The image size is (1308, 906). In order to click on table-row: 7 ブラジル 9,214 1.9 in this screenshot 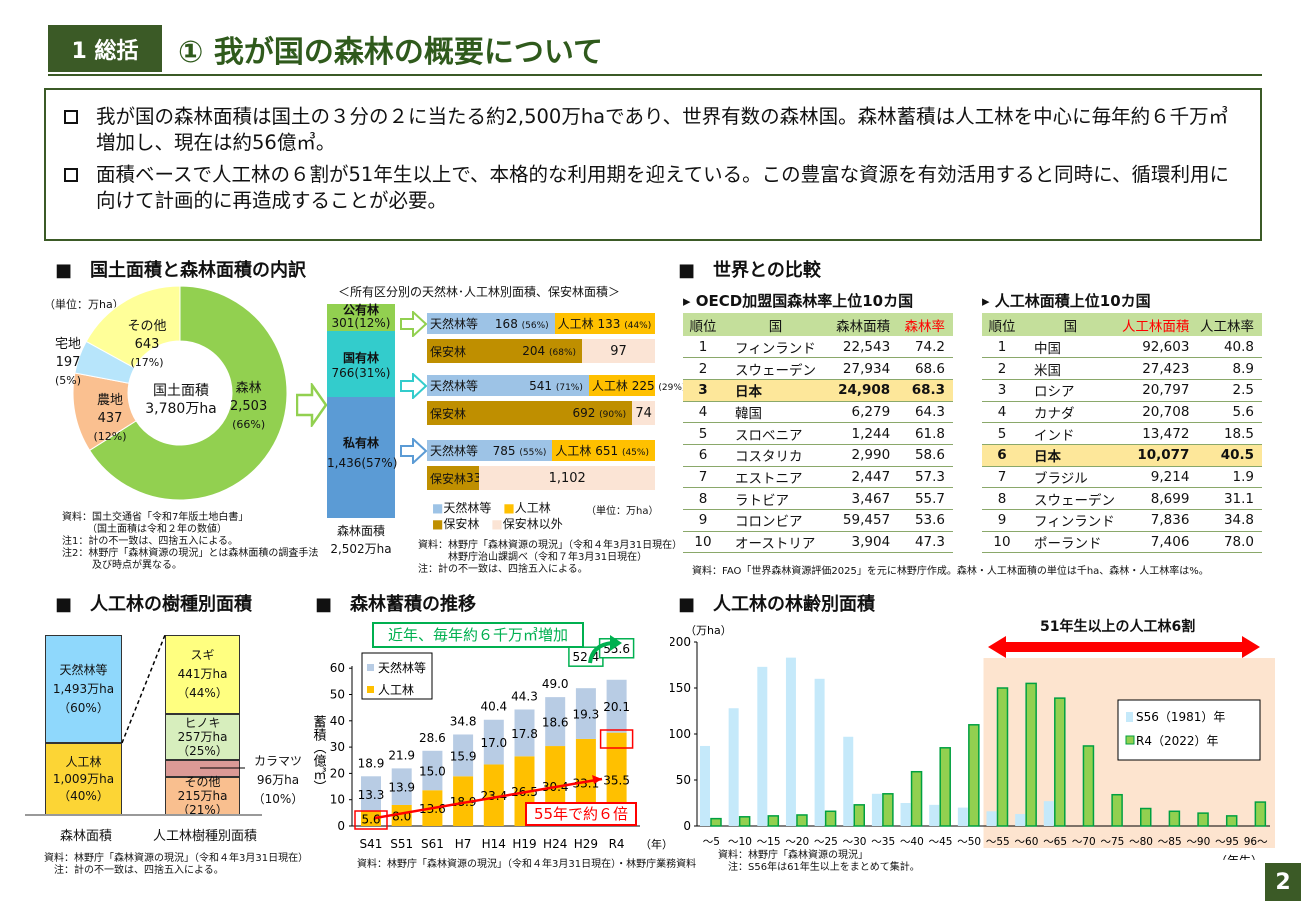, I will do `click(1122, 477)`.